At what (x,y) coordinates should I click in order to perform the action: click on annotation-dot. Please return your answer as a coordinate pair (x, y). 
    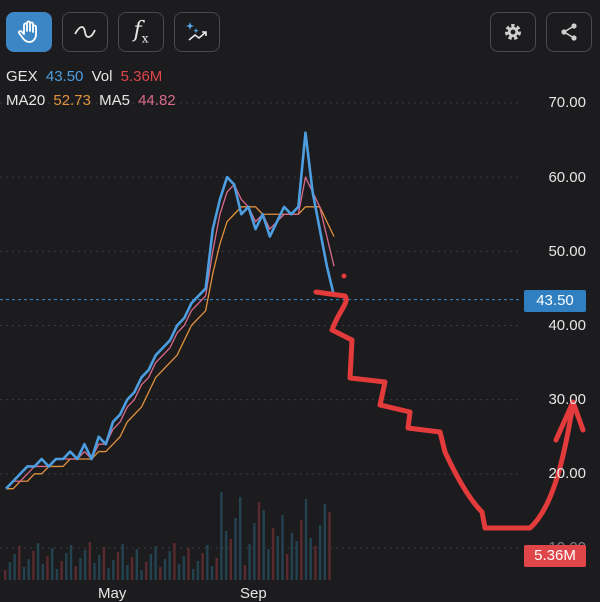
    Looking at the image, I should click on (344, 276).